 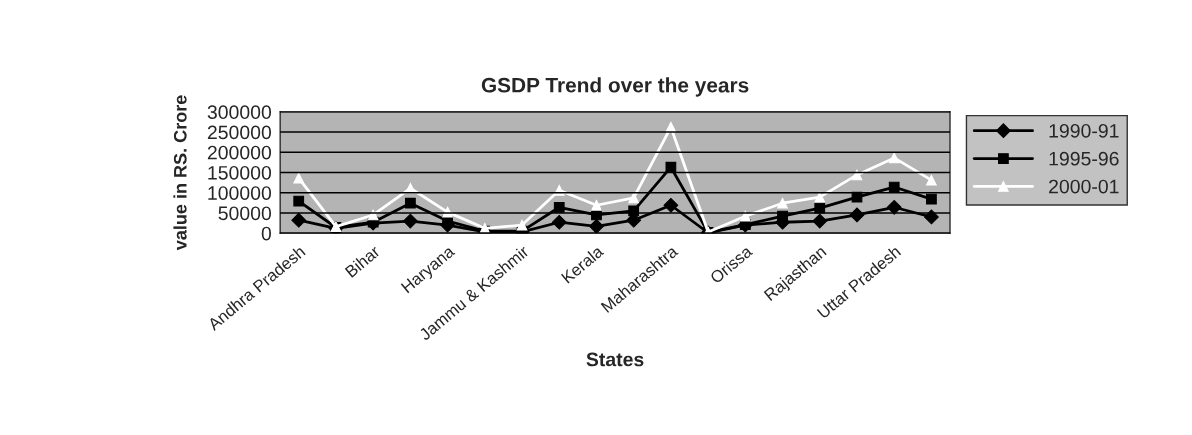 I want to click on y-tick-label: 50000, so click(x=245, y=213).